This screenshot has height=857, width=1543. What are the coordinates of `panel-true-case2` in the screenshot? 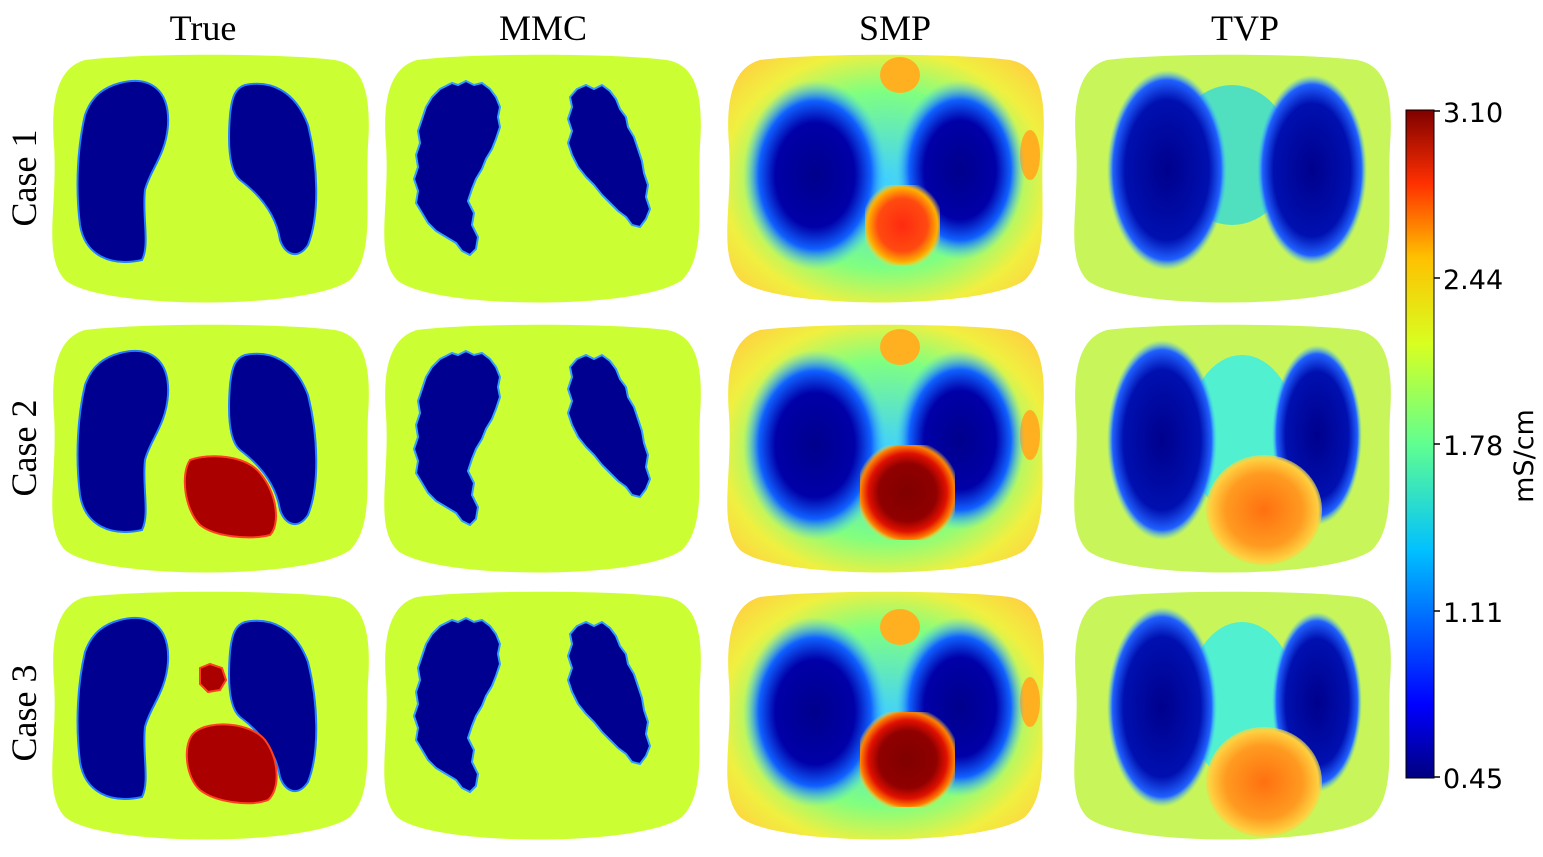 It's located at (210, 448).